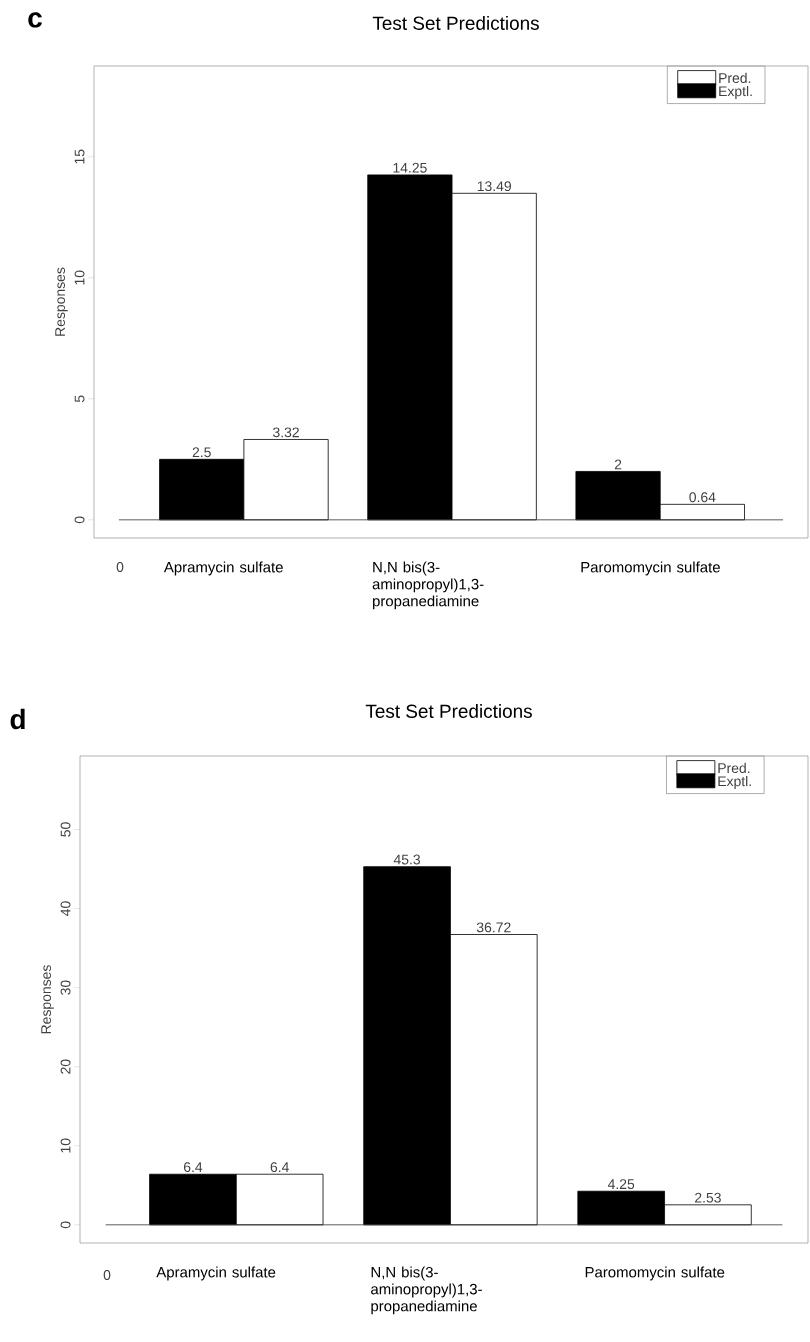 The image size is (810, 1342). What do you see at coordinates (65, 987) in the screenshot?
I see `y-tick-label: 30` at bounding box center [65, 987].